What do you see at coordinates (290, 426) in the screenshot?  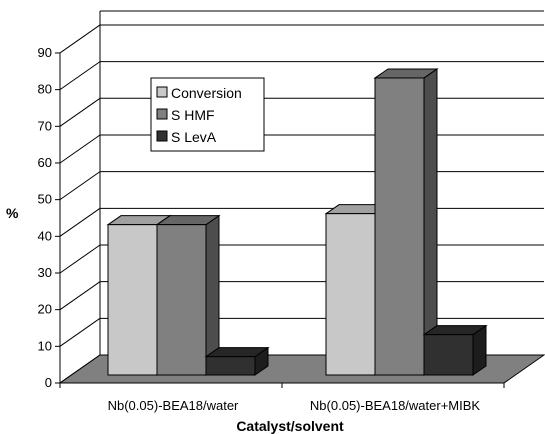 I see `x-axis-title: Catalyst/solvent` at bounding box center [290, 426].